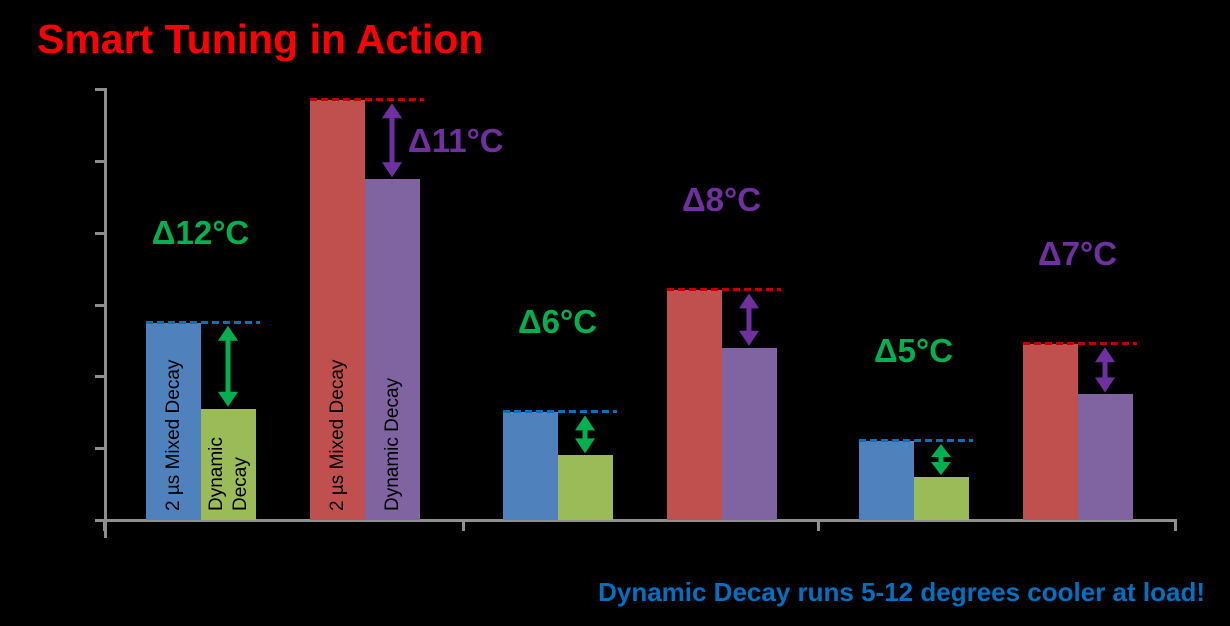 This screenshot has width=1230, height=626. I want to click on delta-label: Δ7°C, so click(1077, 254).